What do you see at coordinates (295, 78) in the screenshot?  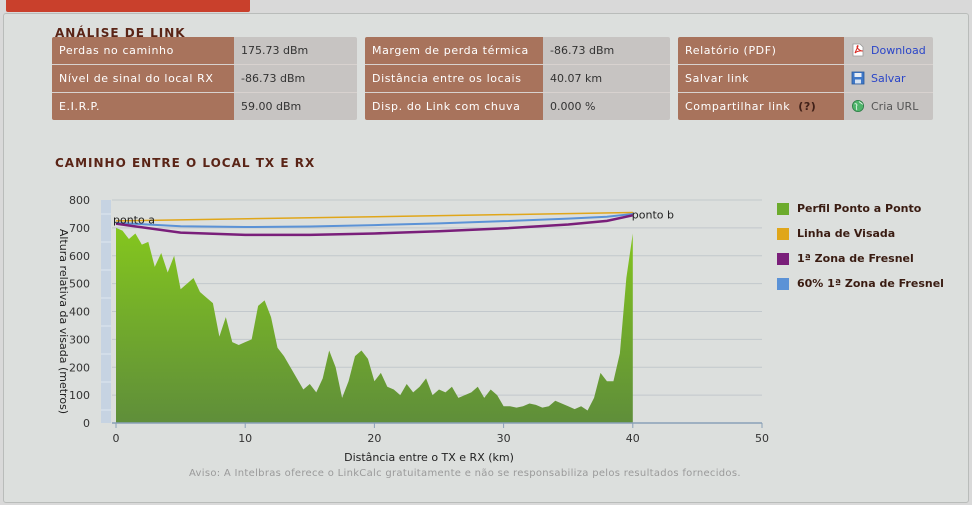 I see `rx-signal-value: -86.73 dBm` at bounding box center [295, 78].